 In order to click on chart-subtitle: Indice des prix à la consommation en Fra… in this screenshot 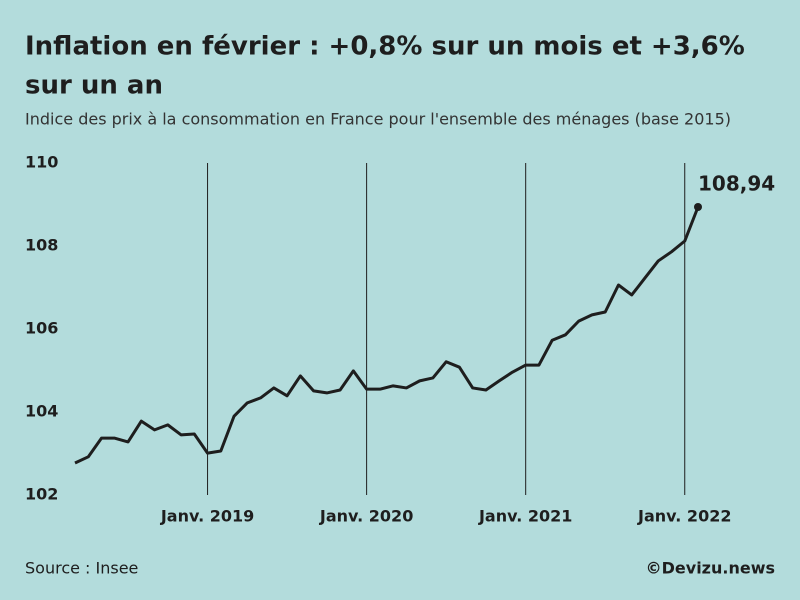, I will do `click(378, 119)`.